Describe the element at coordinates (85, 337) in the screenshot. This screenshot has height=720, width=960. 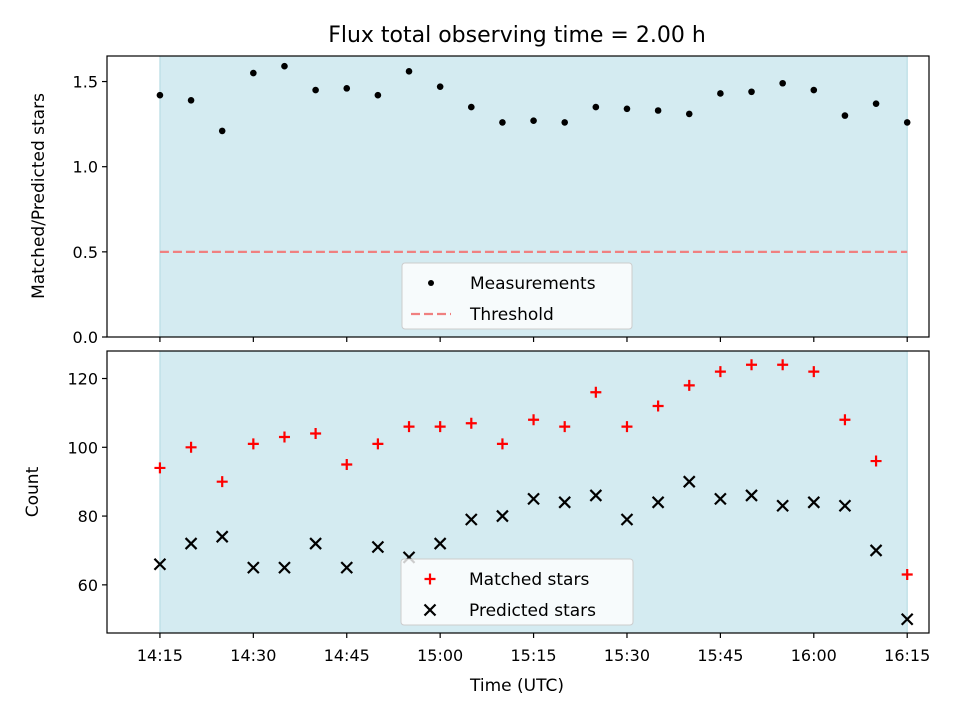
I see `ratio-y-tick-label: 0.0` at that location.